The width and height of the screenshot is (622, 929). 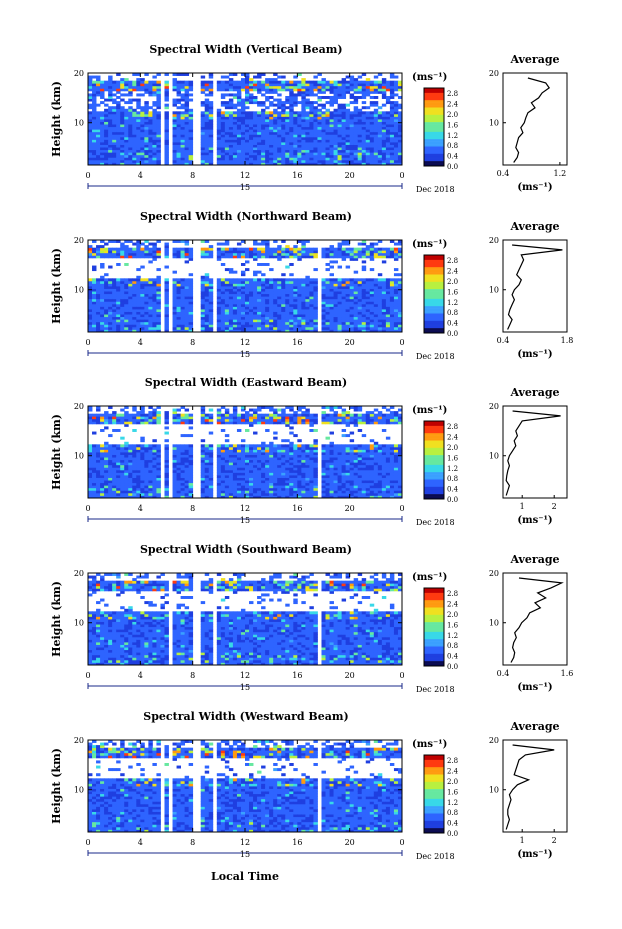 I want to click on x-tick-label: 0, so click(x=401, y=175).